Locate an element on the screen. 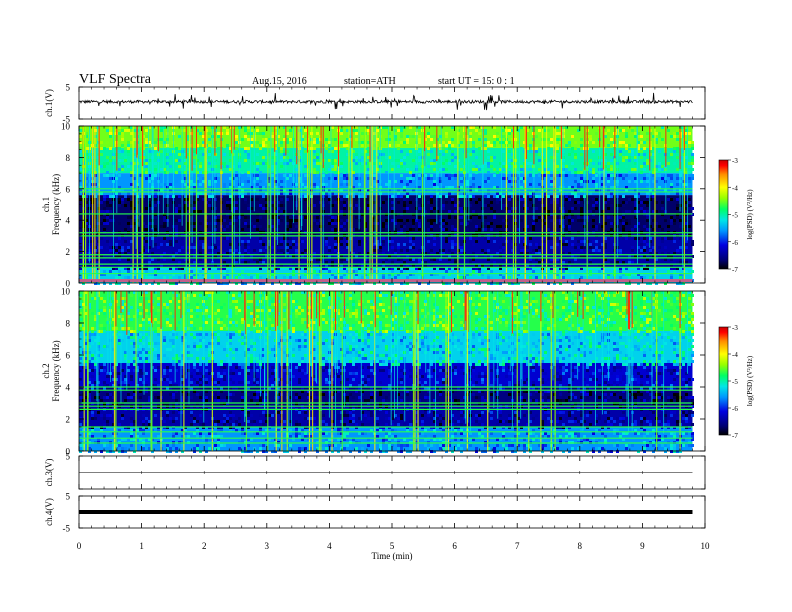 The width and height of the screenshot is (792, 612). ch1-spectrogram-band is located at coordinates (386, 137).